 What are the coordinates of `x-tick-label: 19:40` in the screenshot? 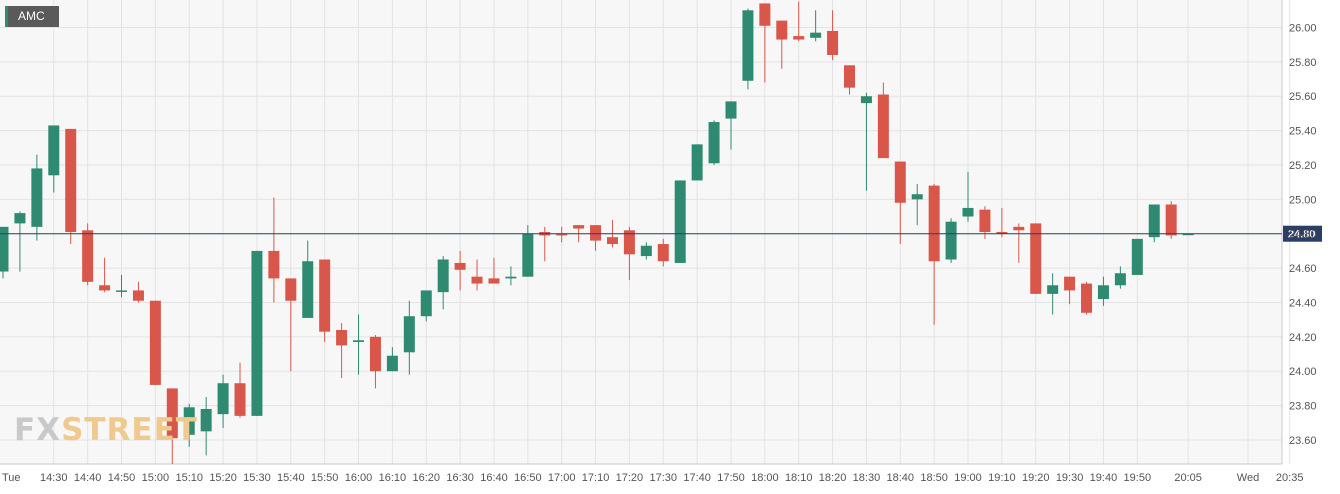 It's located at (1104, 478).